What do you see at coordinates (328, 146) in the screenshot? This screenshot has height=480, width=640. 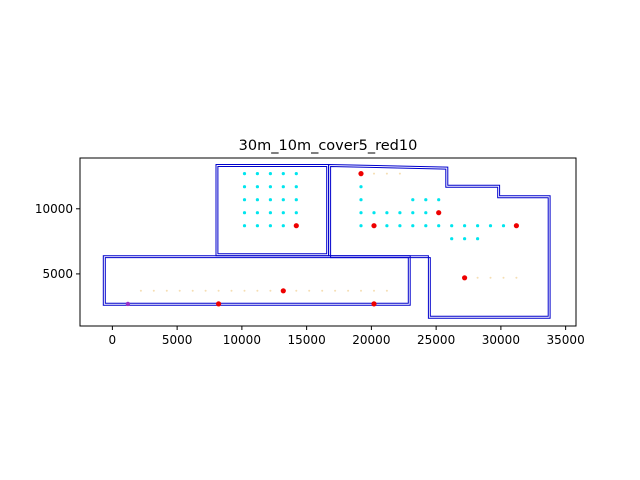 I see `chart-title: 30m_10m_cover5_red10` at bounding box center [328, 146].